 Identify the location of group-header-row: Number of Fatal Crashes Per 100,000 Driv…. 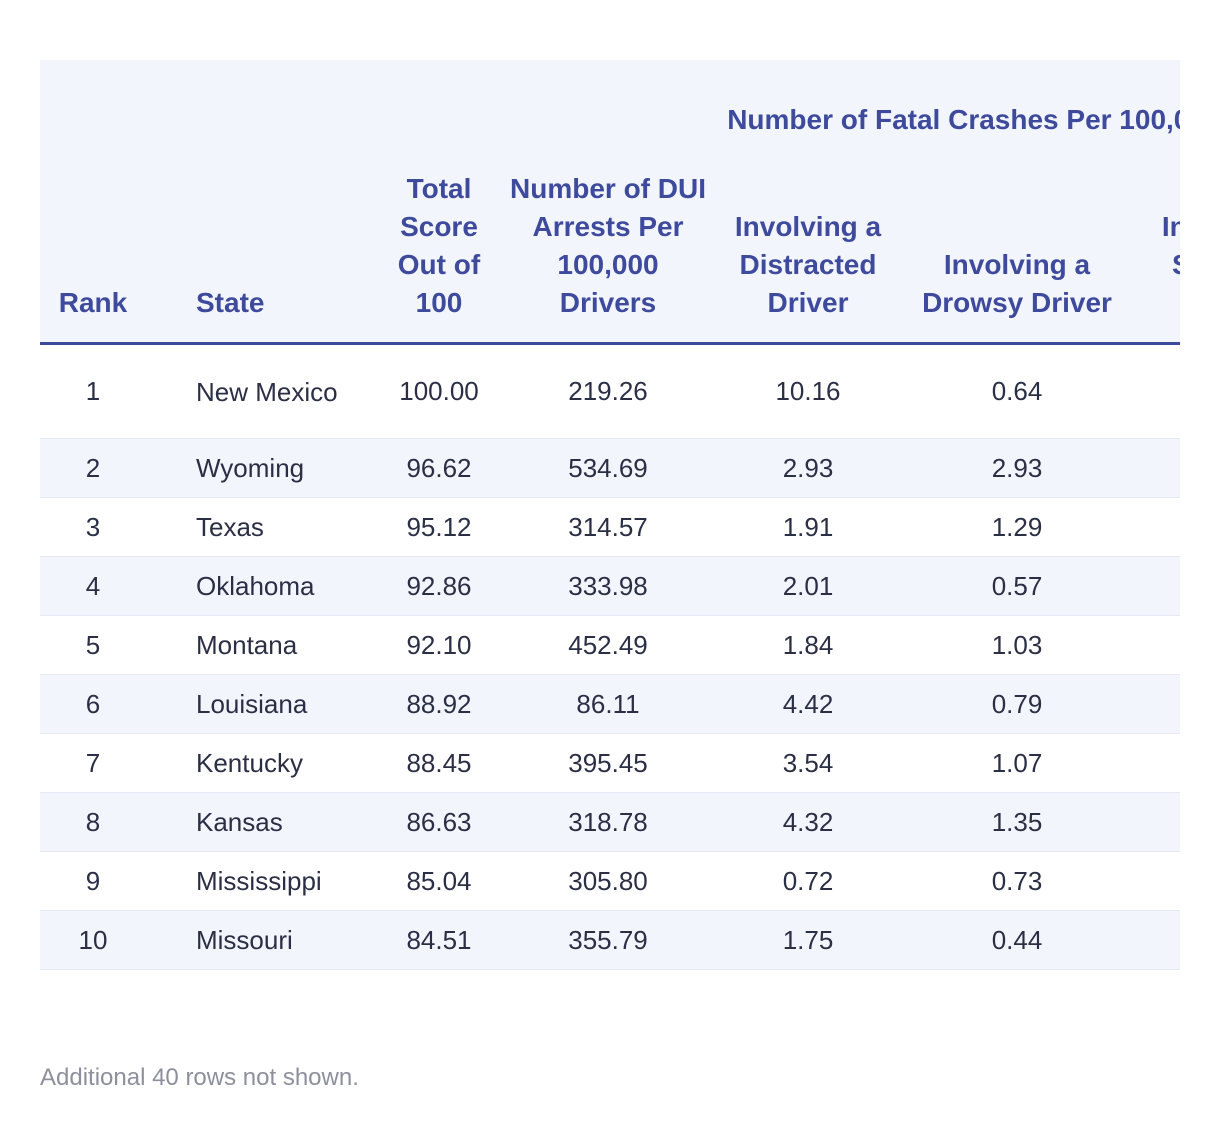
(610, 115).